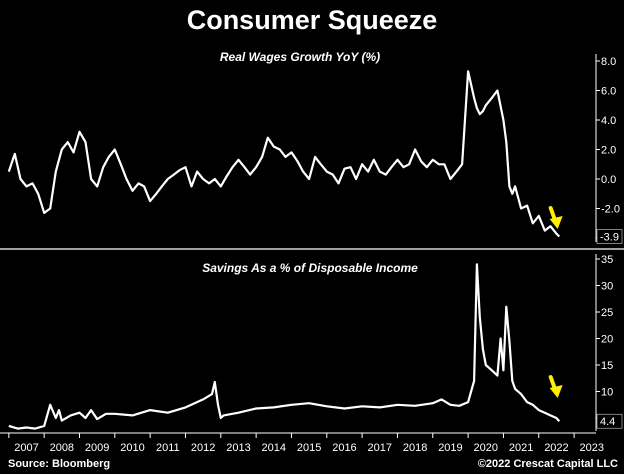  I want to click on x-tick-label: 2023, so click(592, 448).